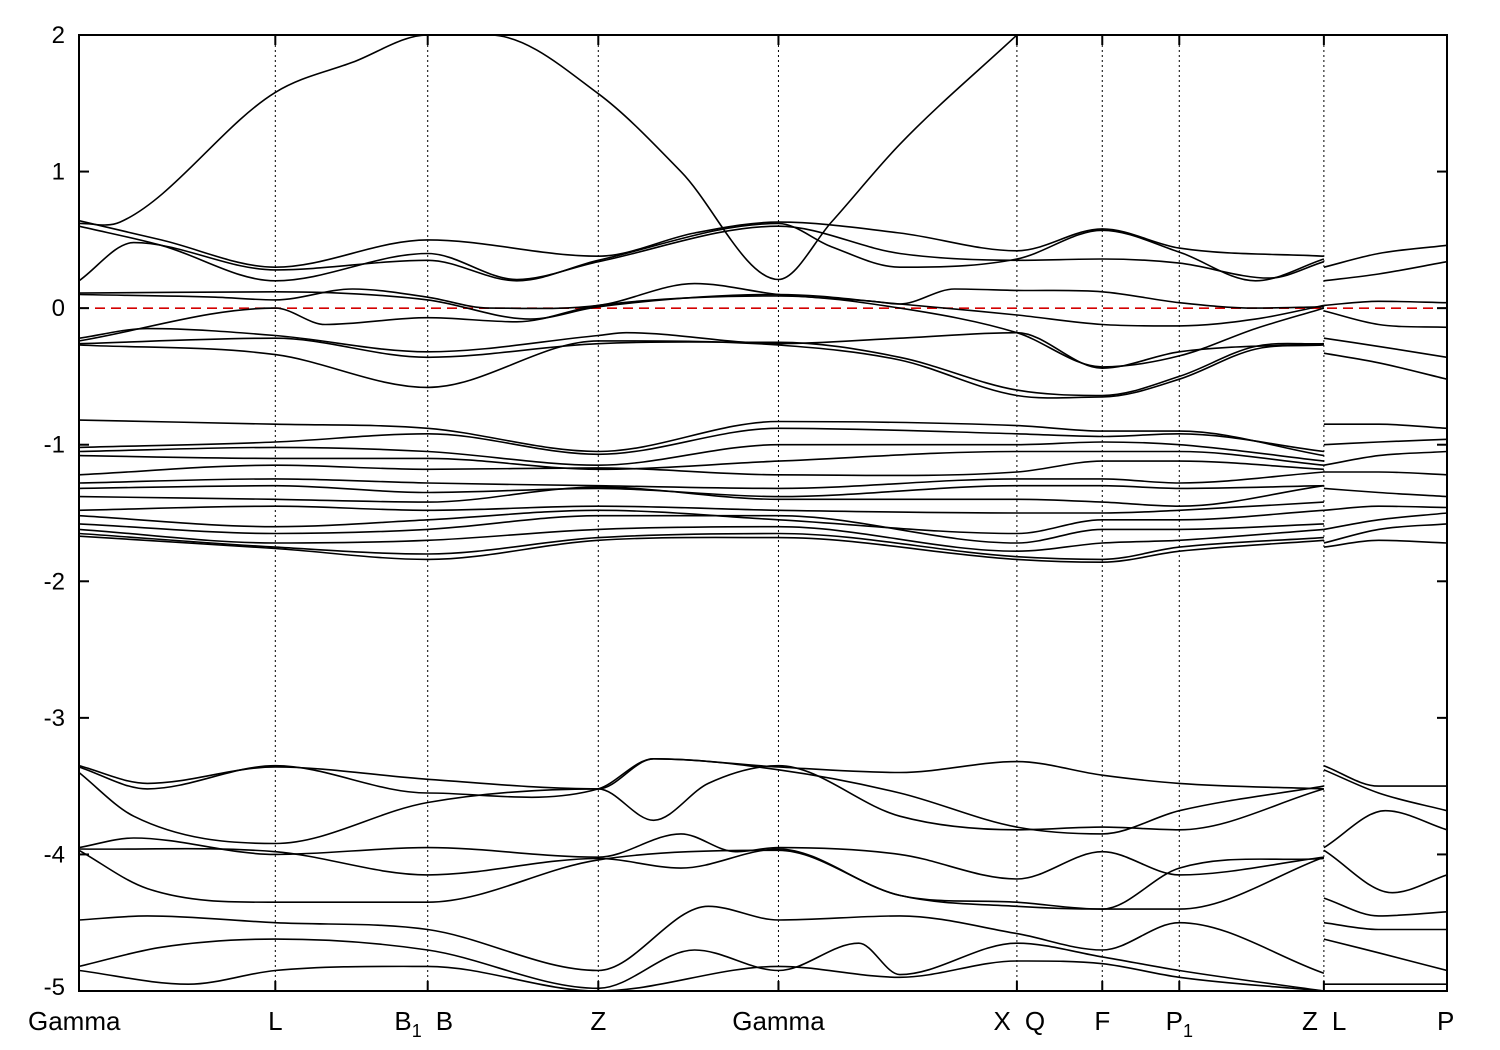 This screenshot has width=1500, height=1050. Describe the element at coordinates (54, 445) in the screenshot. I see `y-tick-label: -1` at that location.